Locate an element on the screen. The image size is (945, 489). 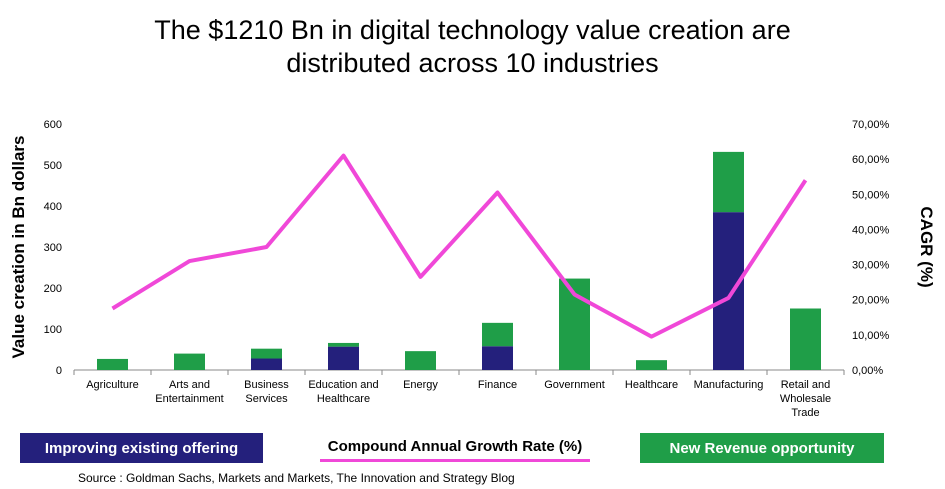
y-tick-label: 500 is located at coordinates (53, 166).